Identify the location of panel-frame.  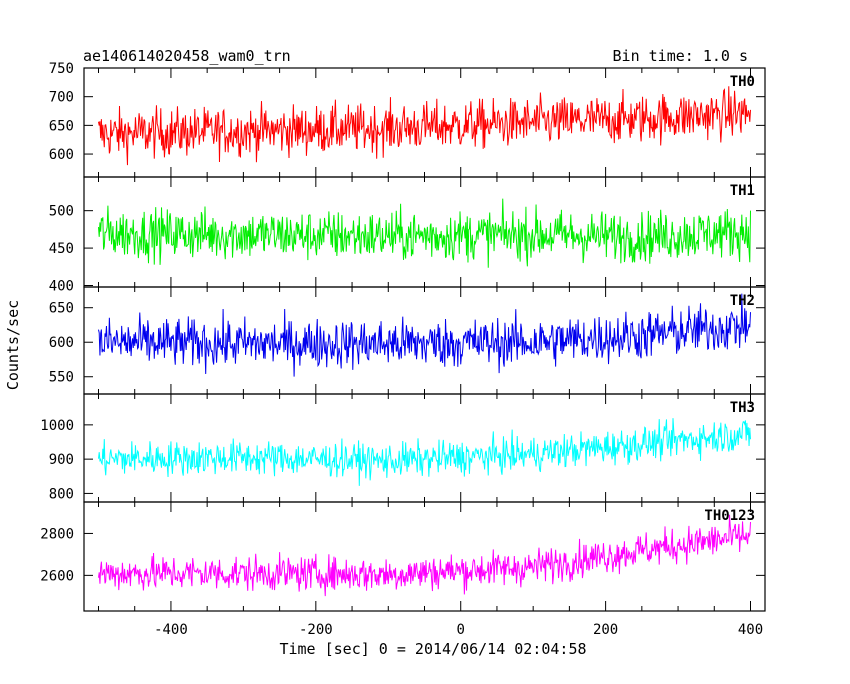
(424, 556).